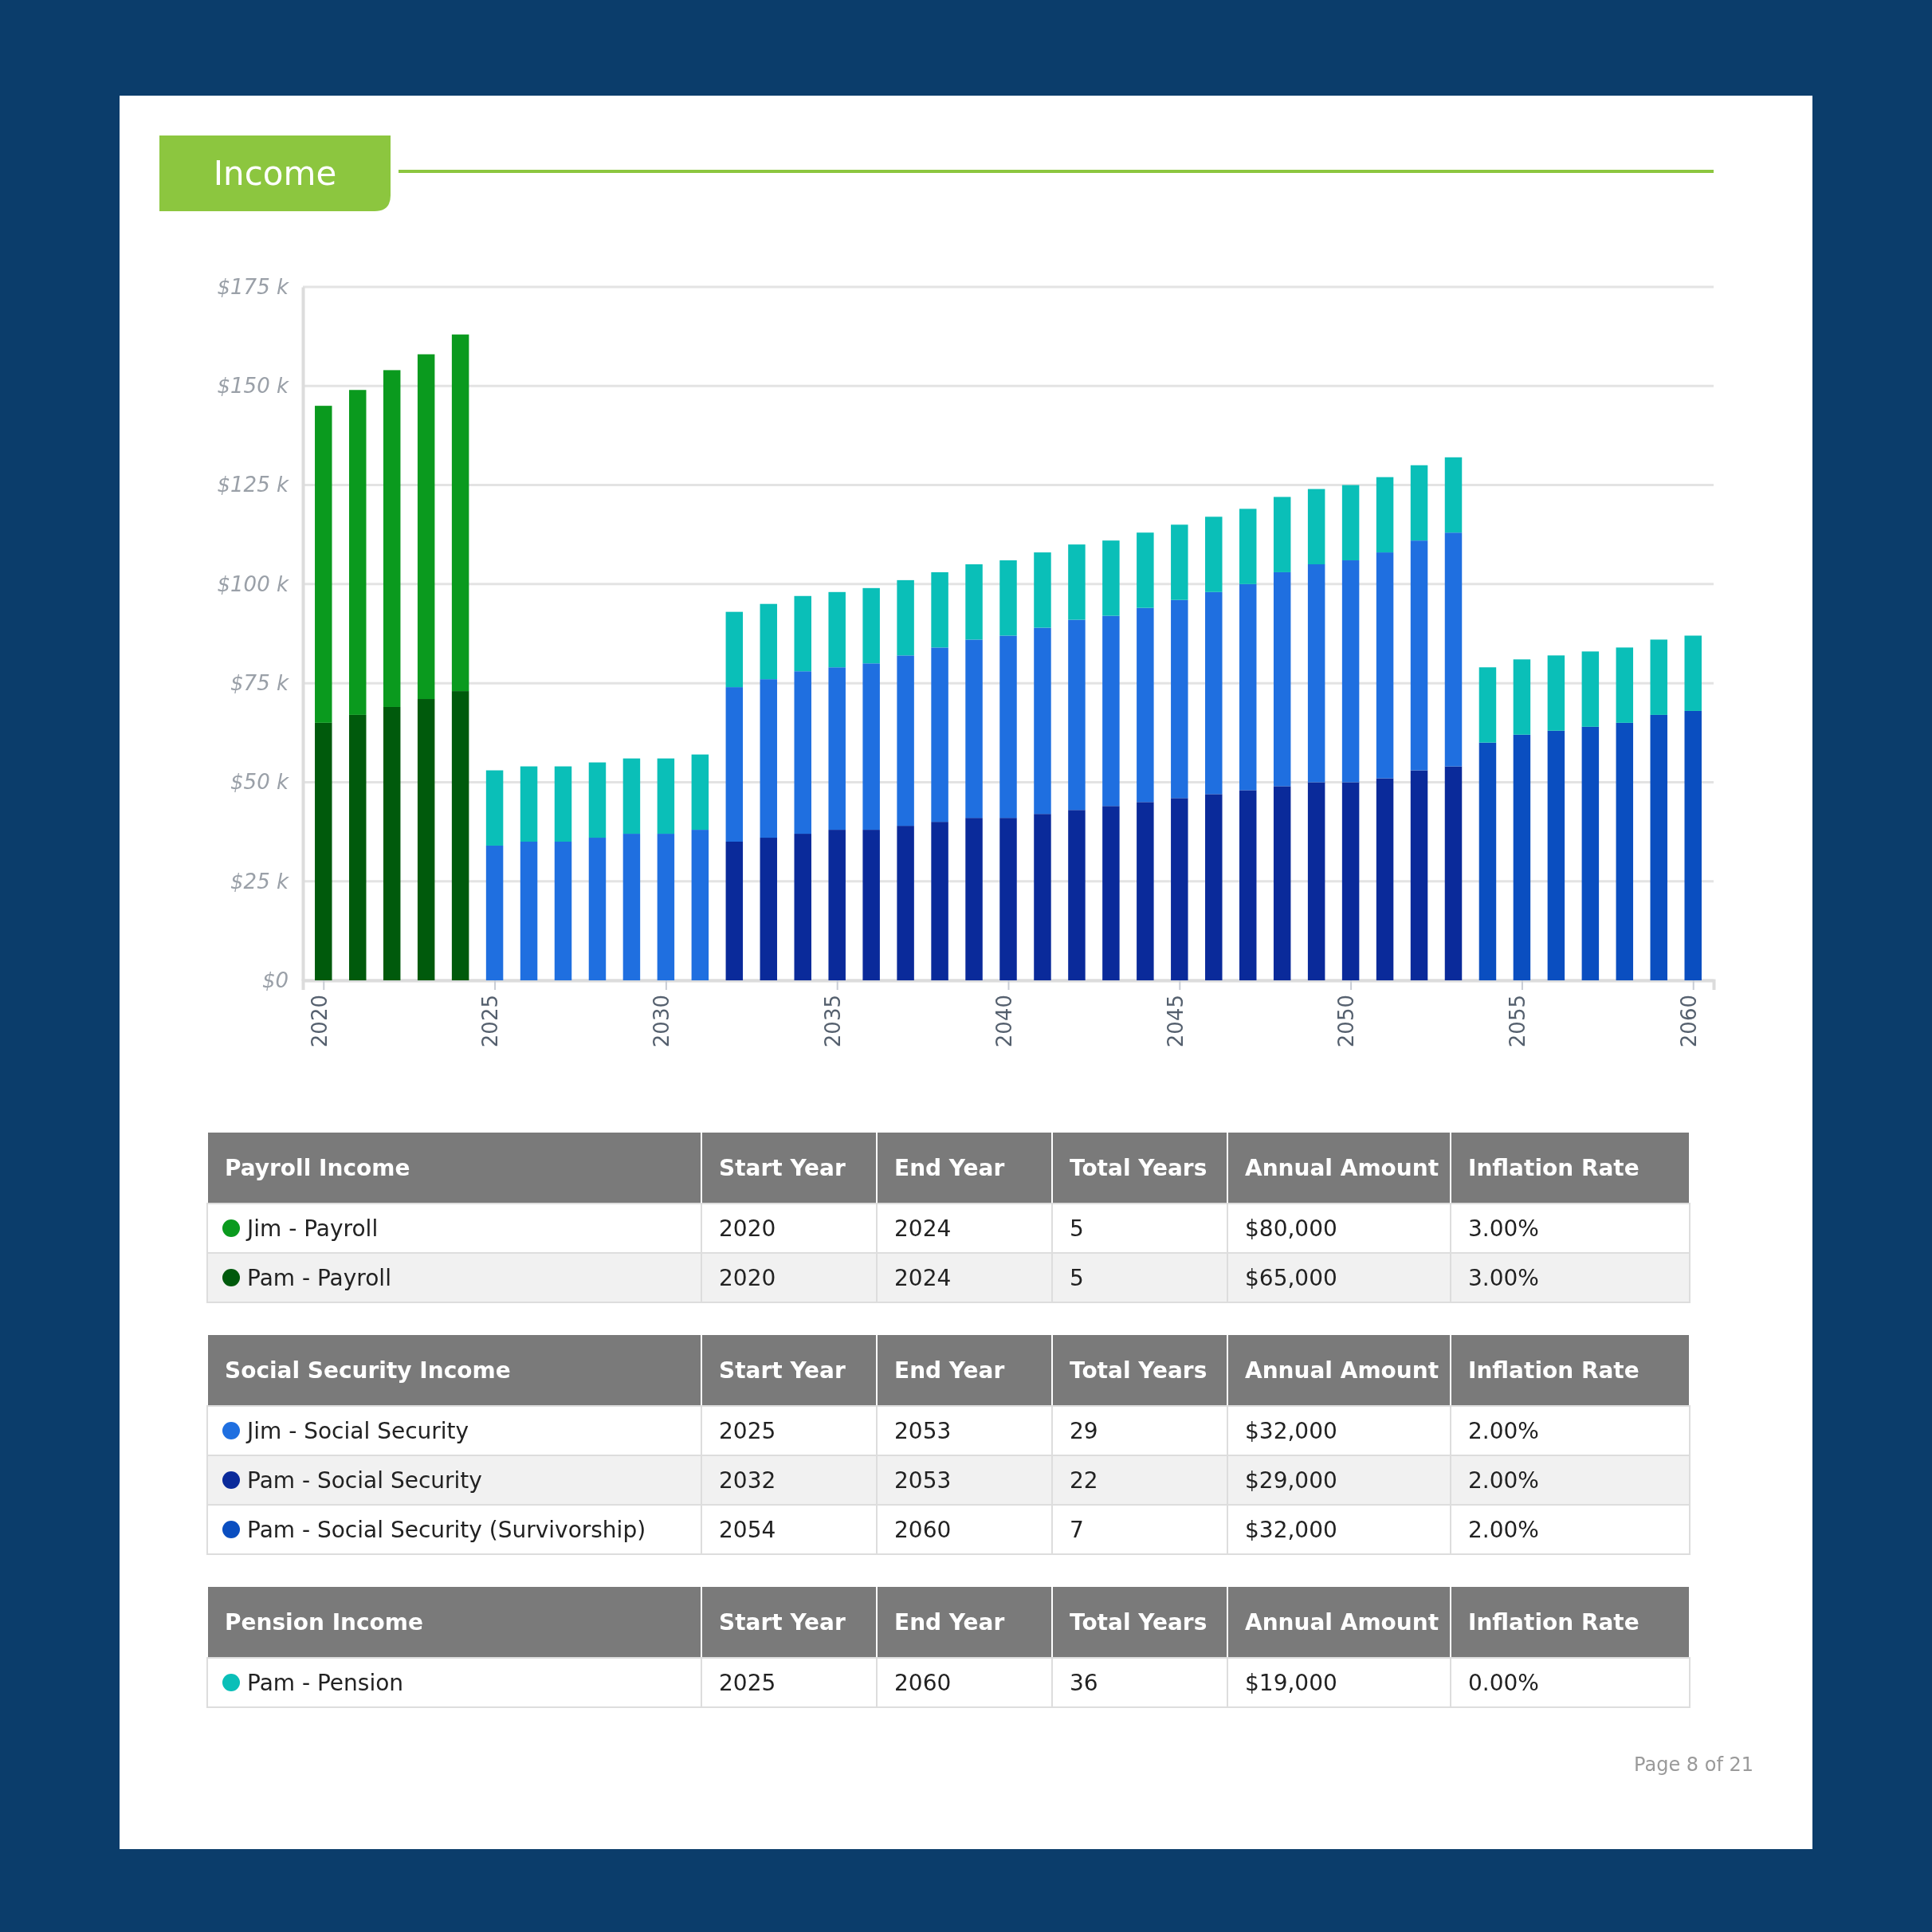 This screenshot has height=1932, width=1932. What do you see at coordinates (747, 1480) in the screenshot?
I see `text: 2032` at bounding box center [747, 1480].